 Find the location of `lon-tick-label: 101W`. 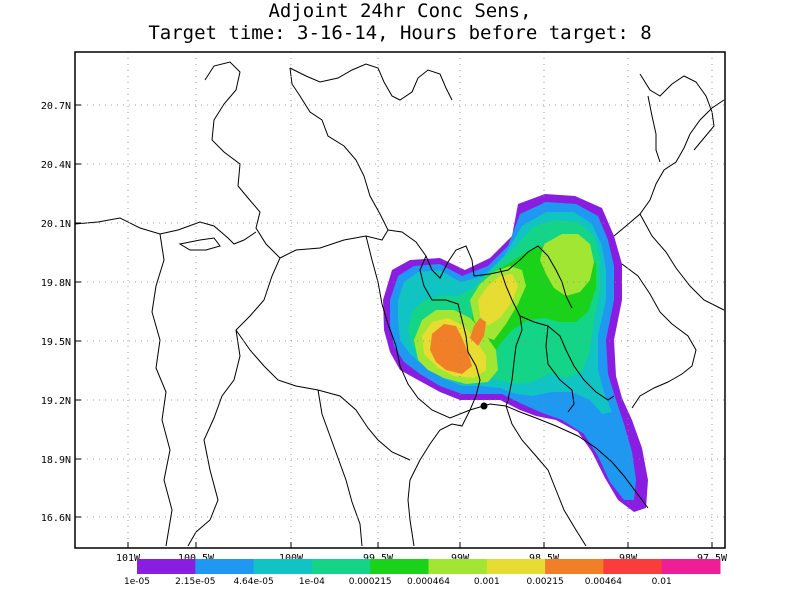

lon-tick-label: 101W is located at coordinates (128, 558).